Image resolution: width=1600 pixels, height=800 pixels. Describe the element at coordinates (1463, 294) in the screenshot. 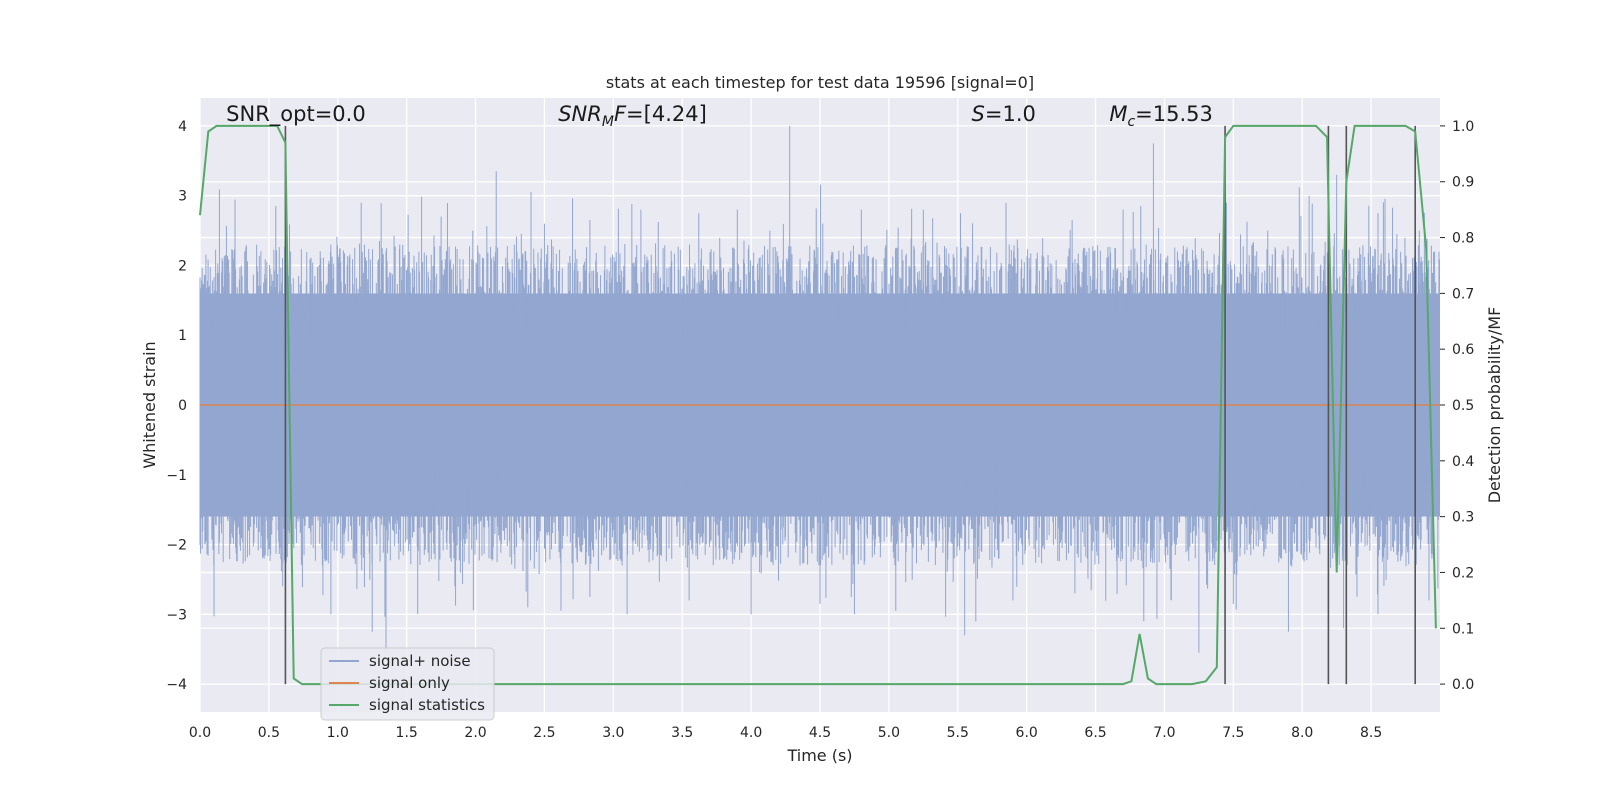

I see `y2-tick-label: 0.7` at that location.